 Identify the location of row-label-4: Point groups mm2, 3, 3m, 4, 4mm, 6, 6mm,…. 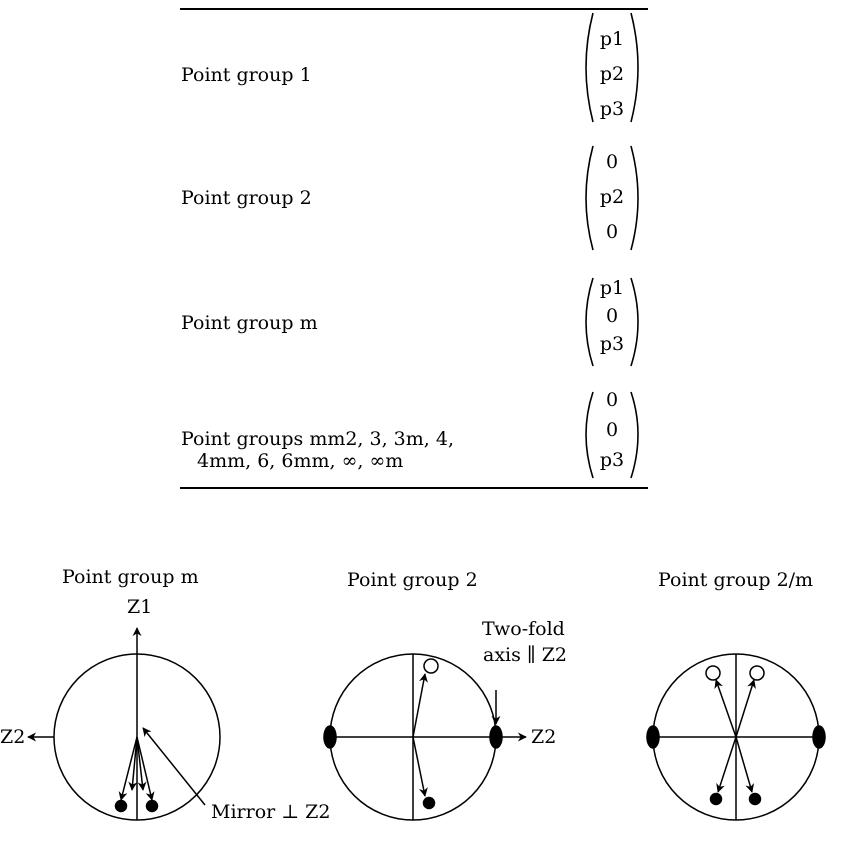
(317, 450).